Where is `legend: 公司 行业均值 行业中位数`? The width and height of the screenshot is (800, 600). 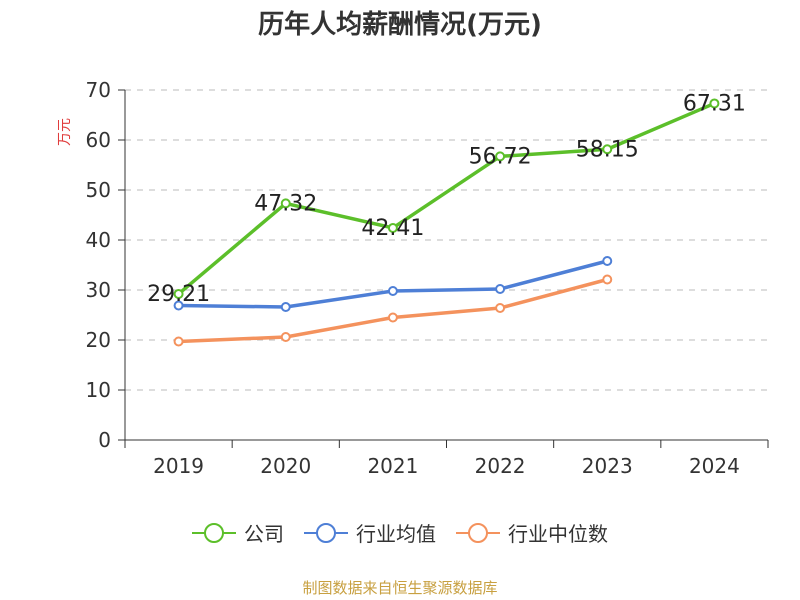 legend: 公司 行业均值 行业中位数 is located at coordinates (400, 532).